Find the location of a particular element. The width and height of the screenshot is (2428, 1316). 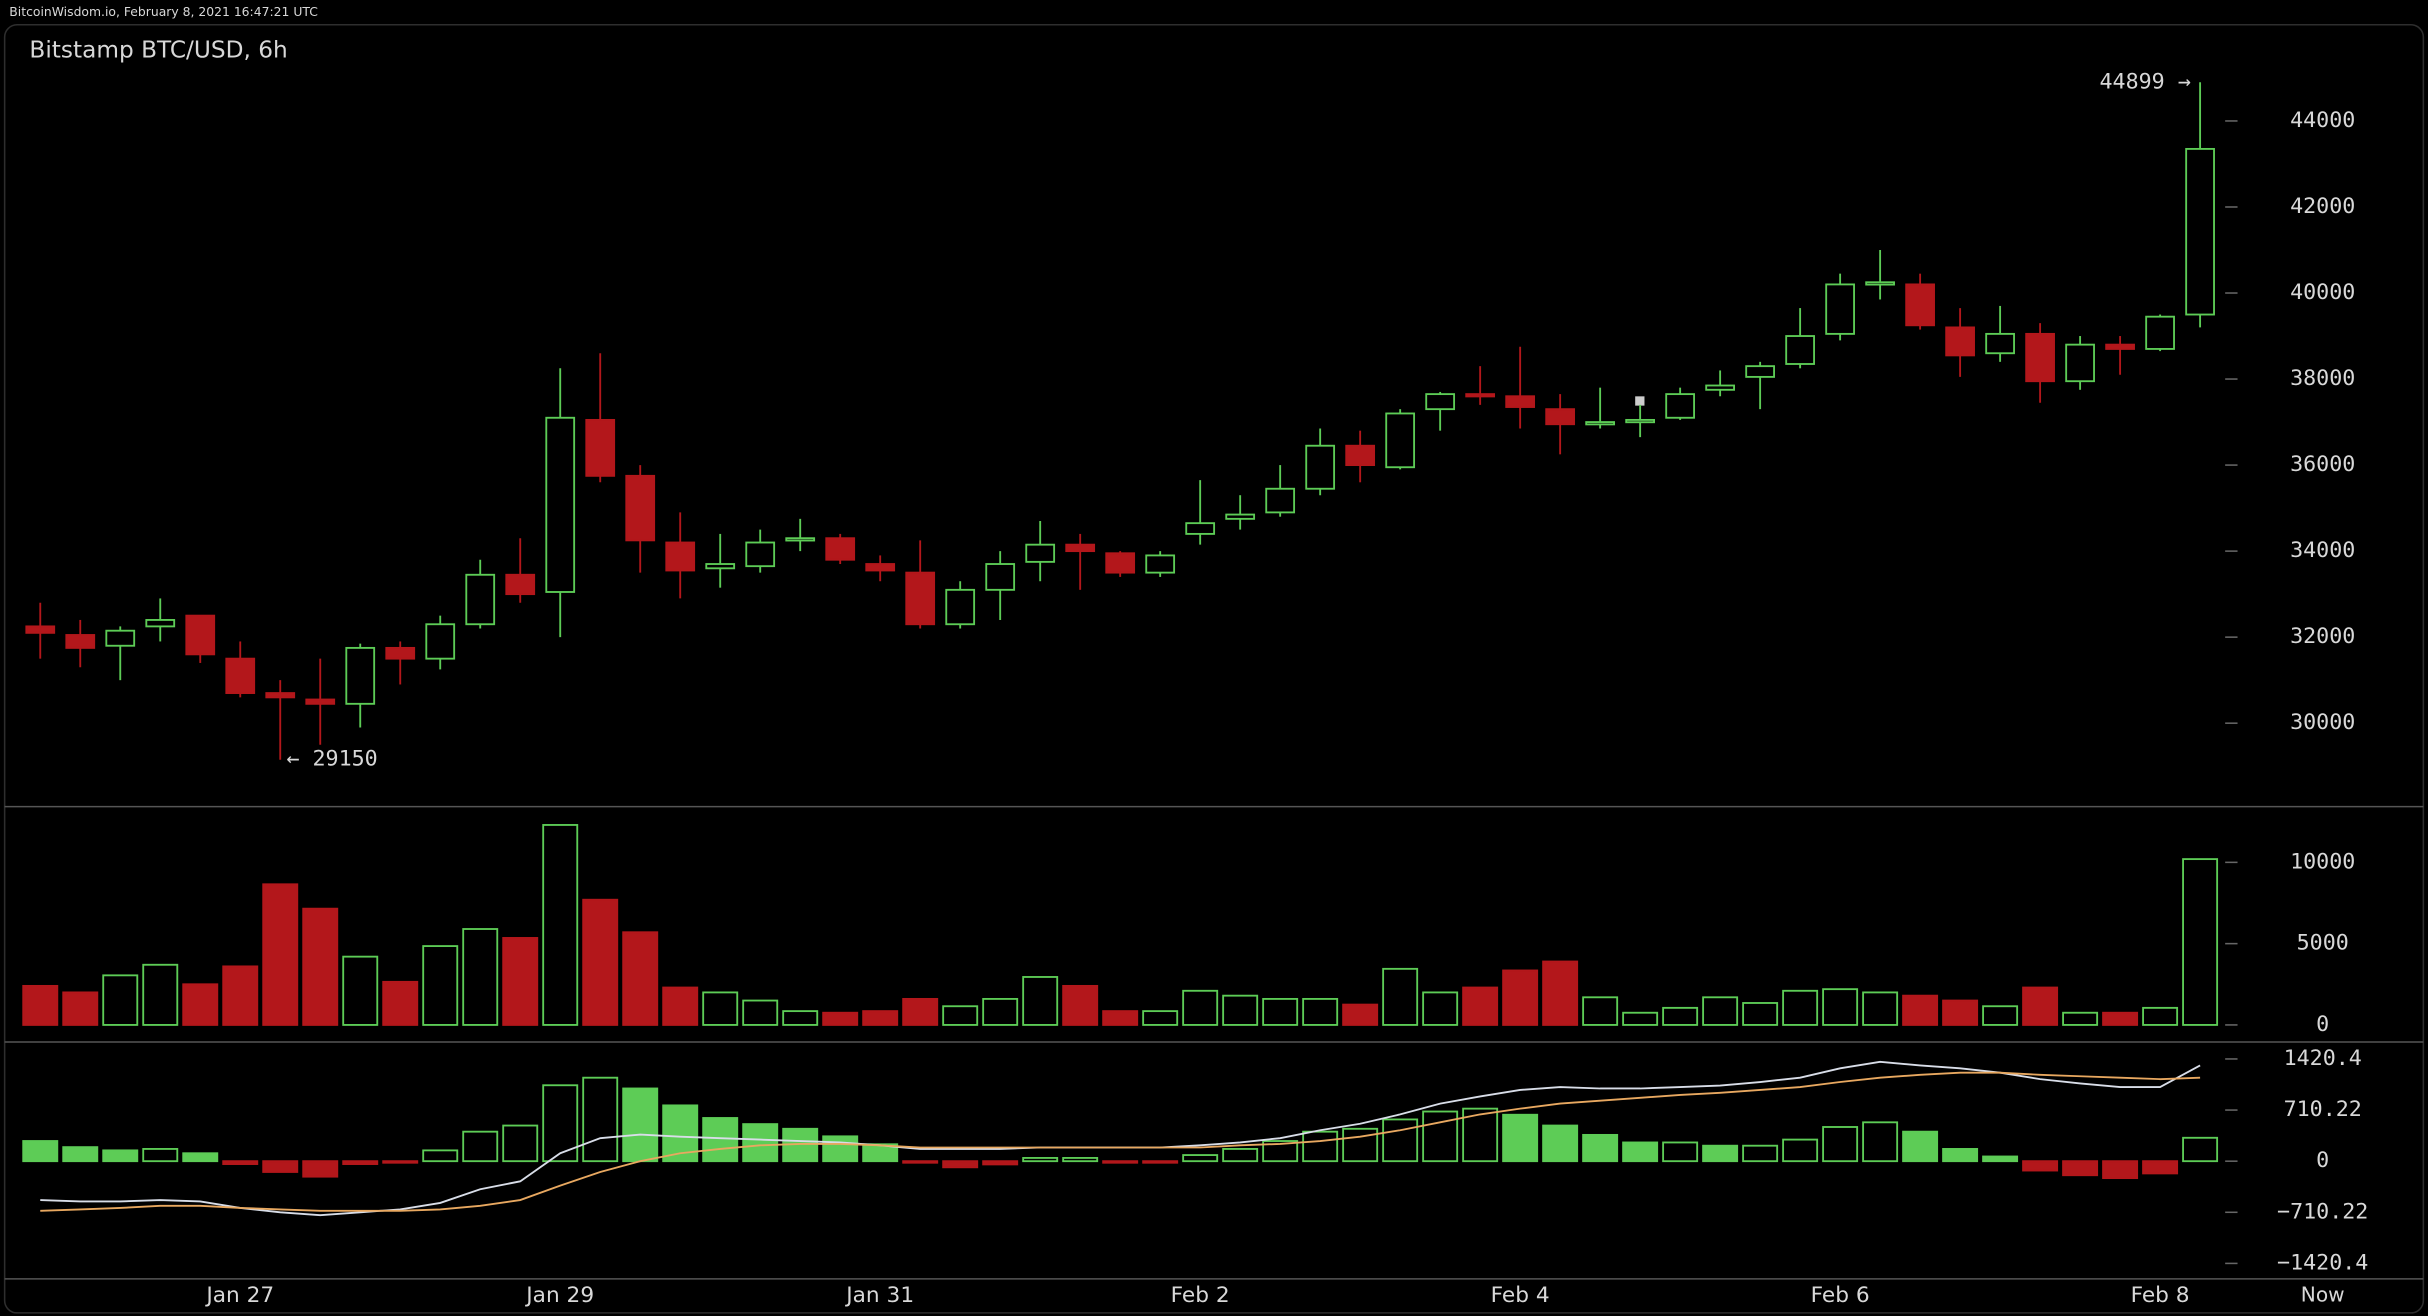

x-tick-label: Feb 4 is located at coordinates (1520, 1295).